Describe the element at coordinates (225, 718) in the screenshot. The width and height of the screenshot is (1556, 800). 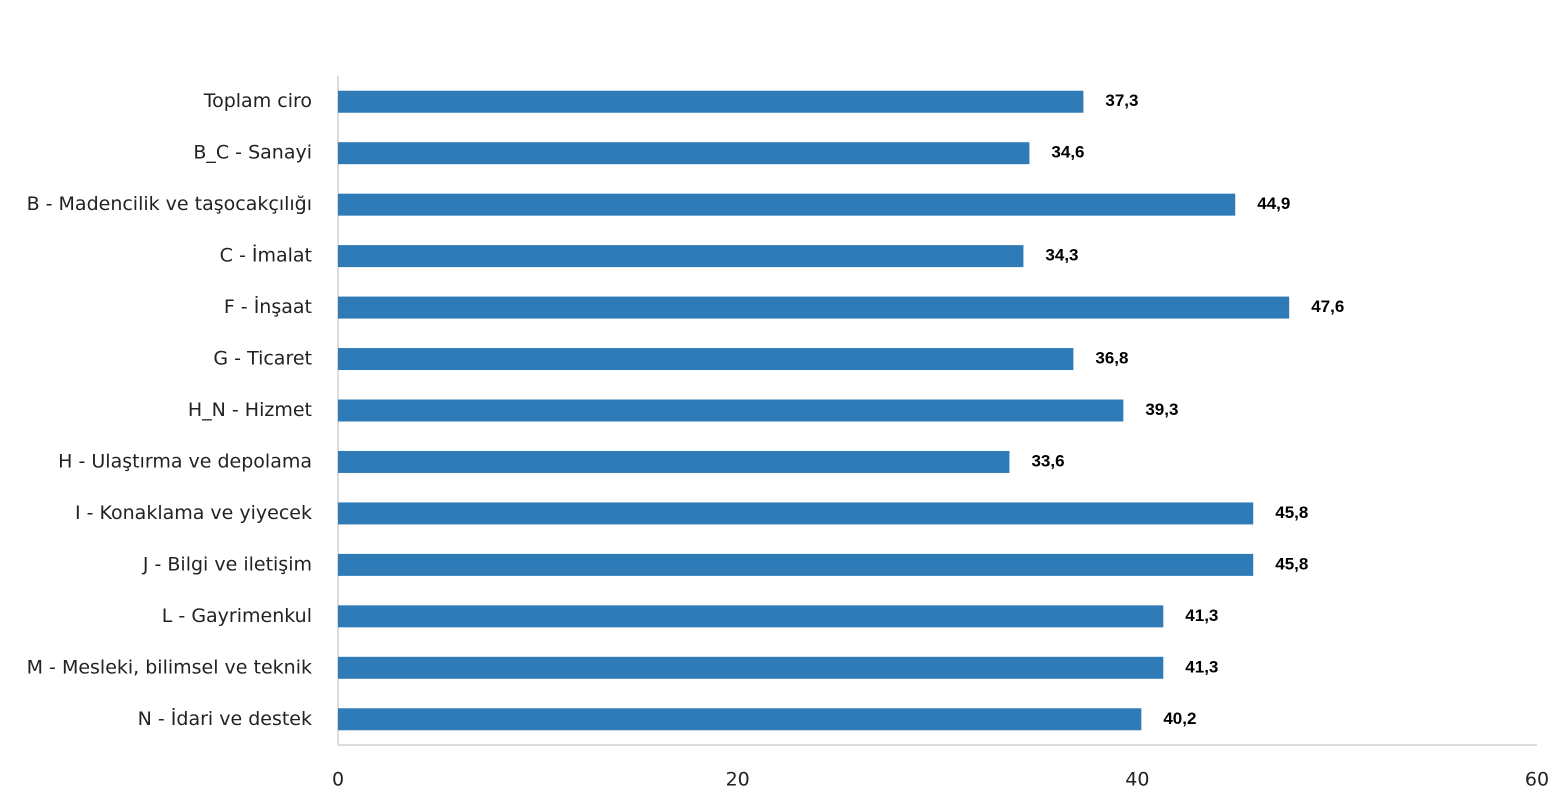
I see `y-tick-label: N - İdari ve destek` at that location.